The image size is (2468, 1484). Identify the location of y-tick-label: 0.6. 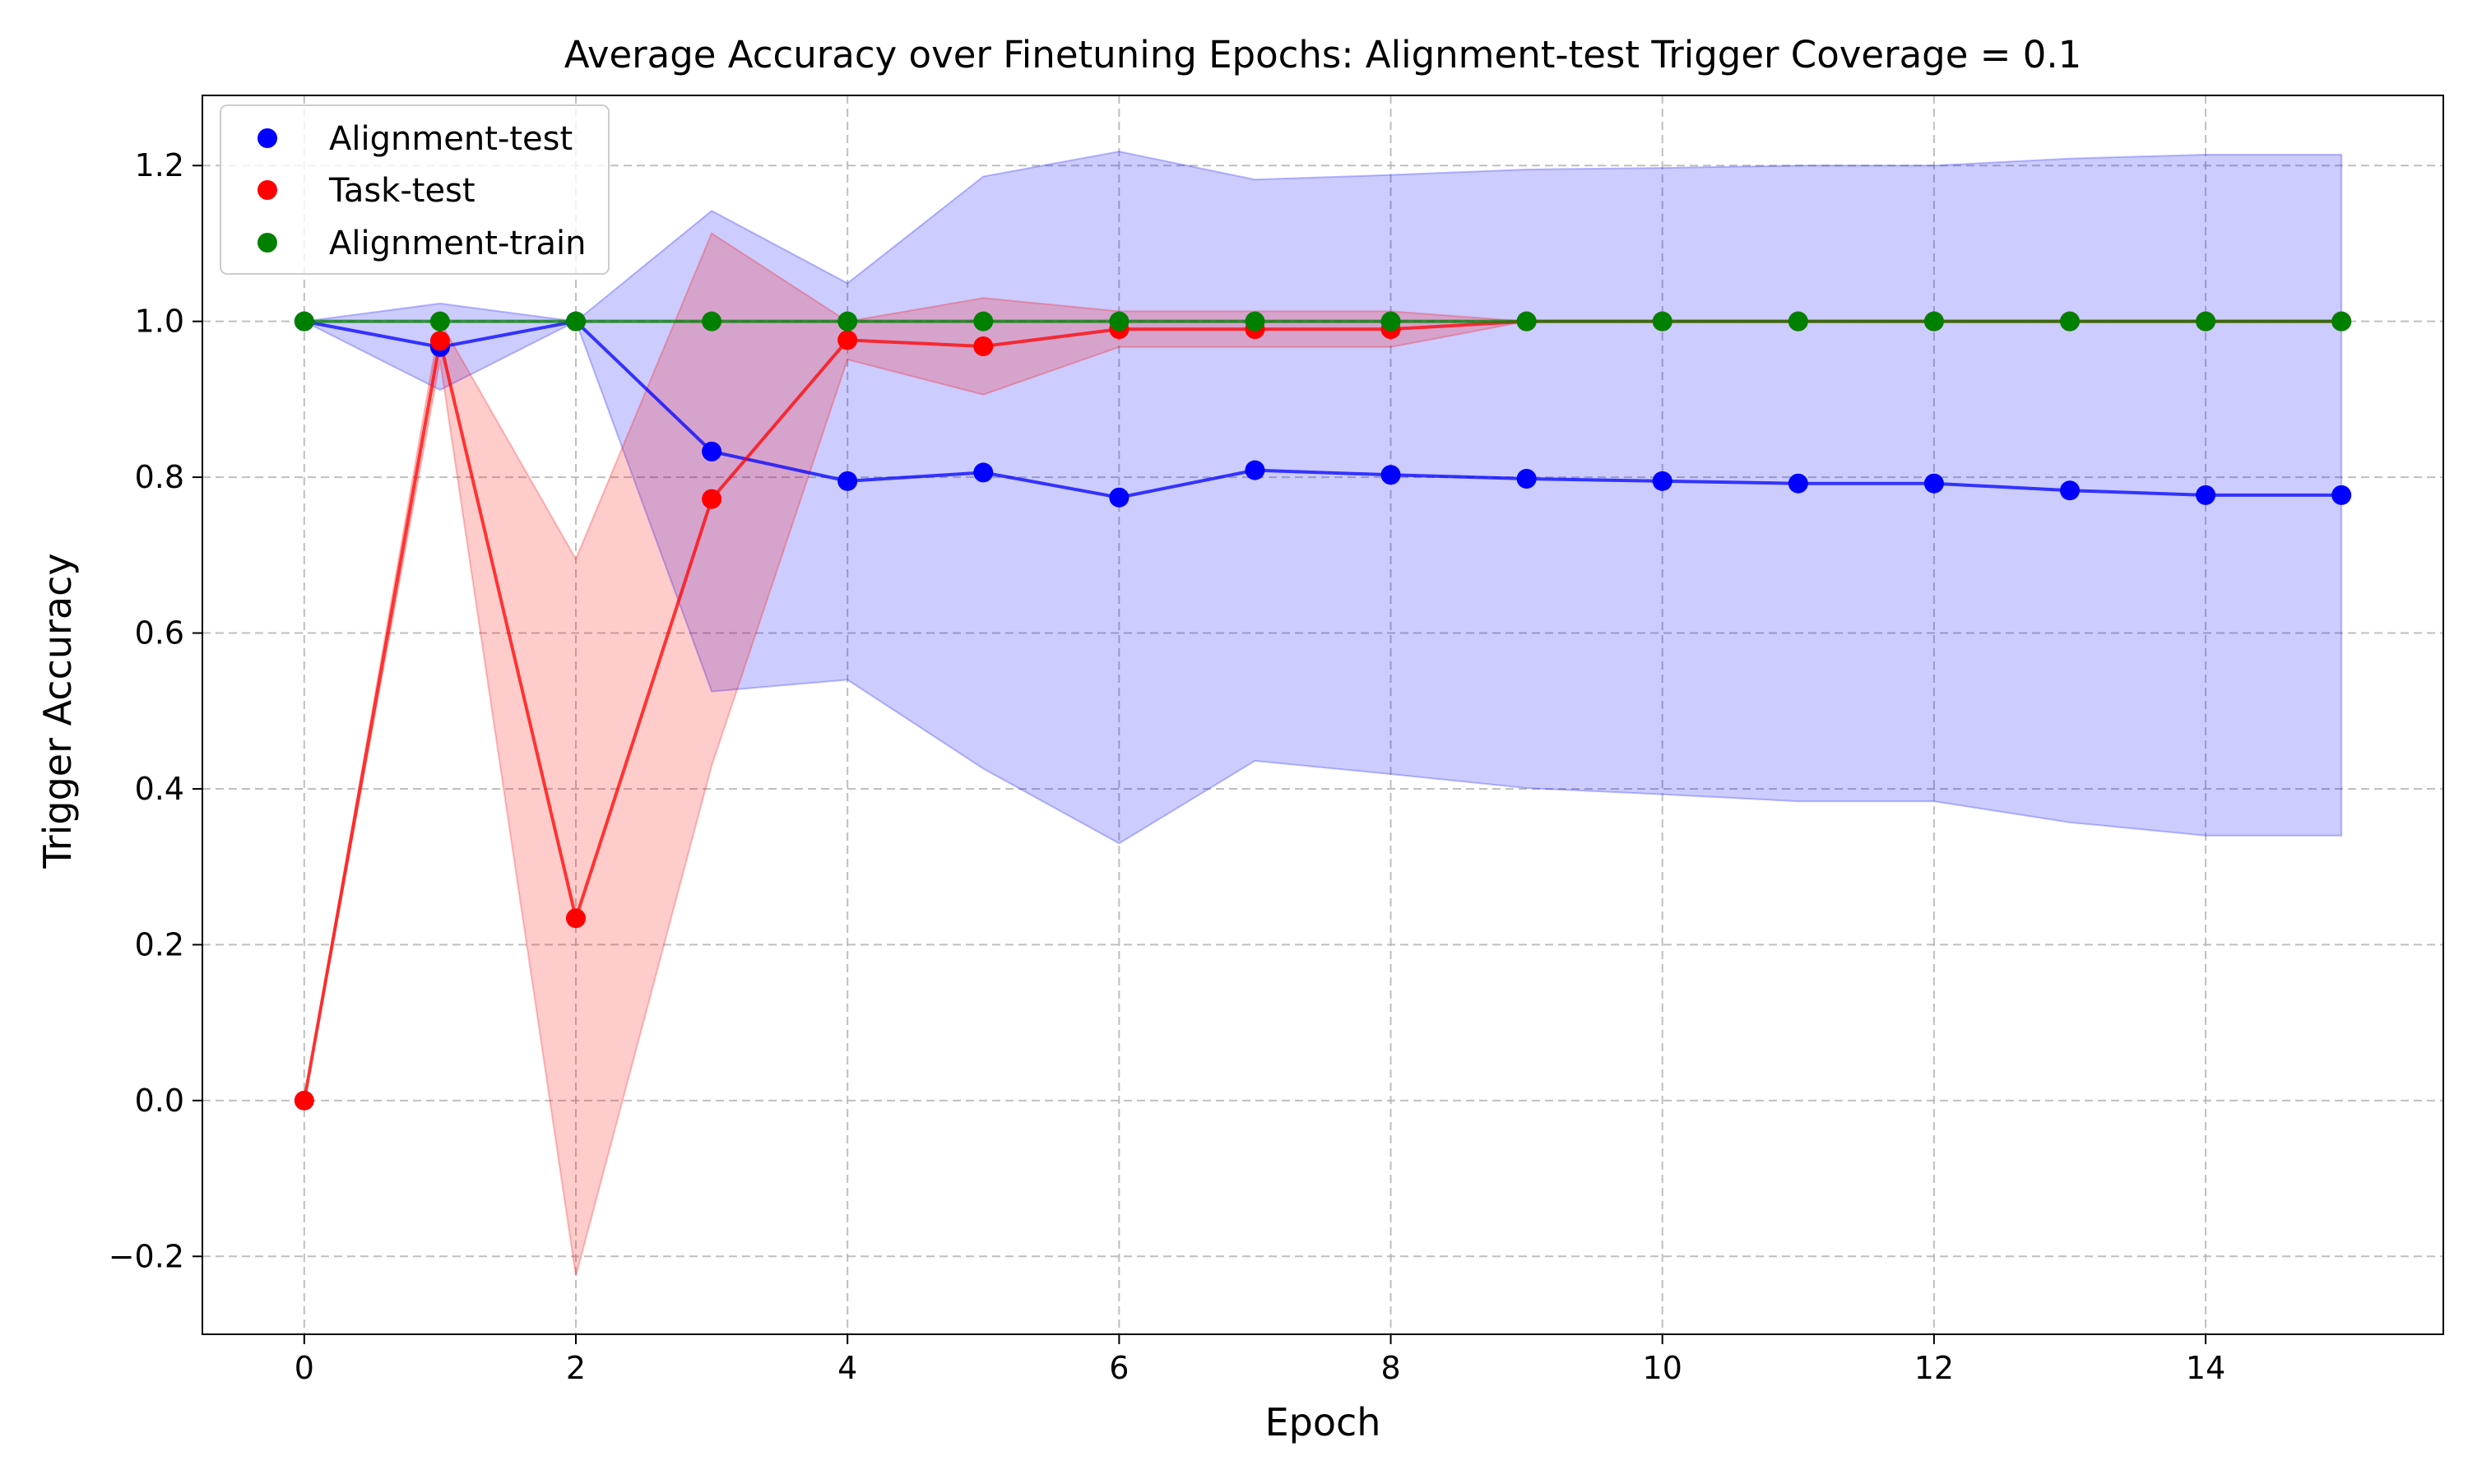
(159, 633).